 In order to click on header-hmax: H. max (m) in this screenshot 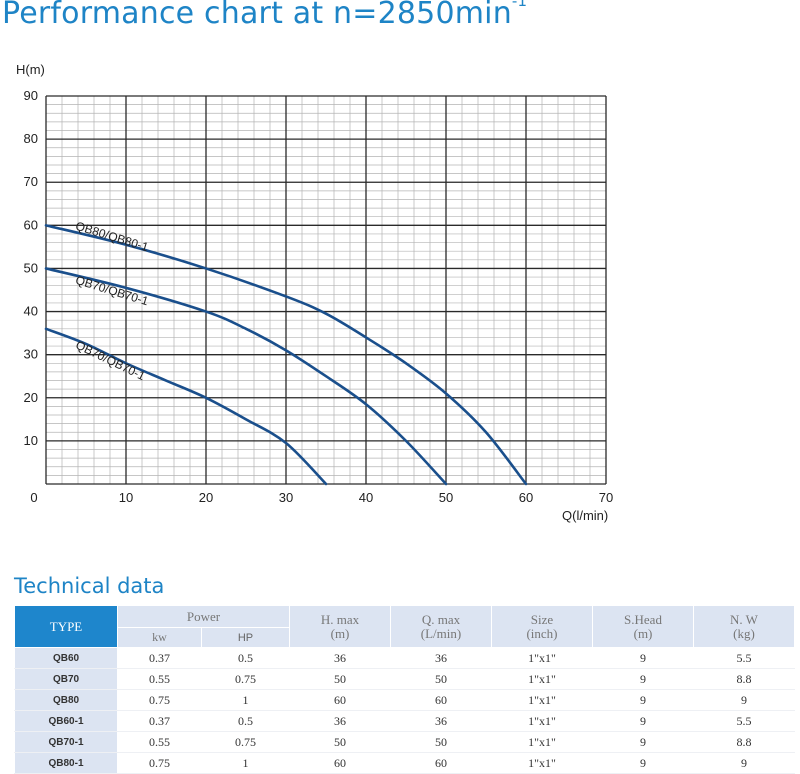, I will do `click(340, 626)`.